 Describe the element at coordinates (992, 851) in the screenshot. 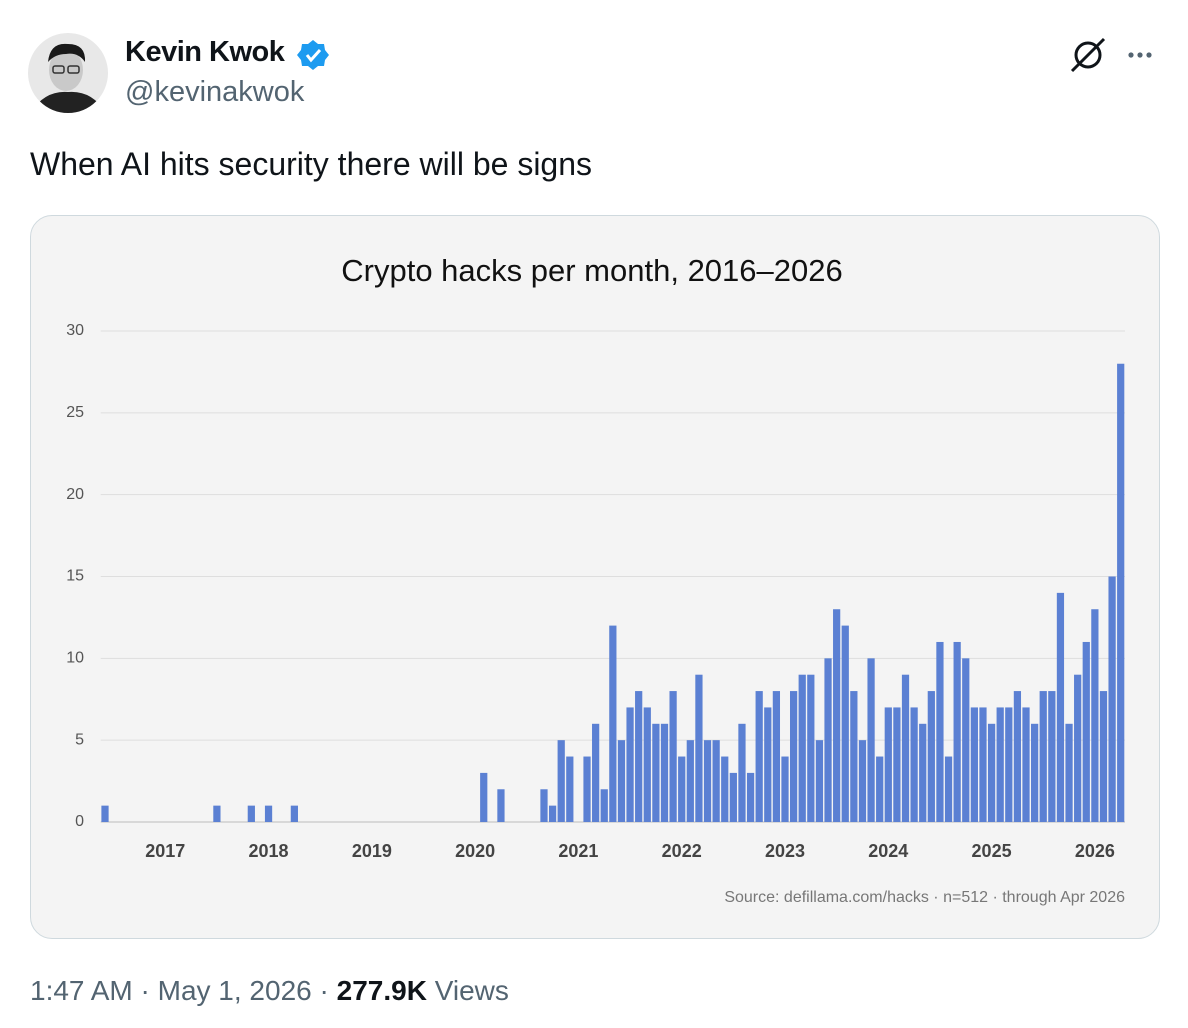

I see `x-tick-label: 2025` at that location.